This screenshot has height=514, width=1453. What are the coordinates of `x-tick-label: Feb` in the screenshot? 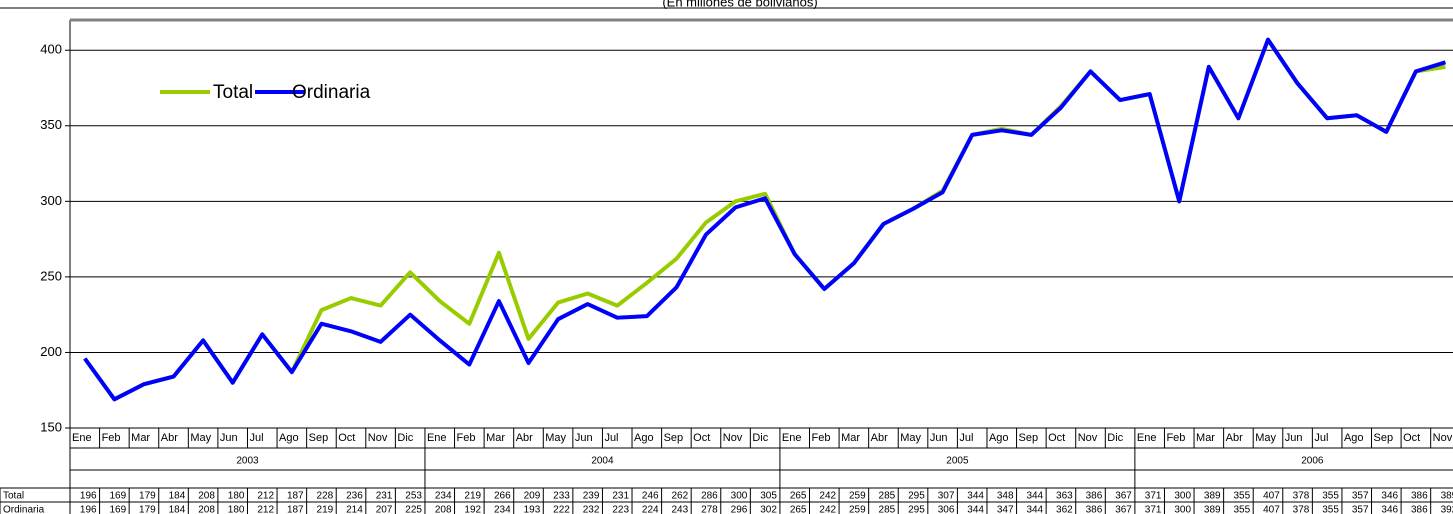 It's located at (821, 438).